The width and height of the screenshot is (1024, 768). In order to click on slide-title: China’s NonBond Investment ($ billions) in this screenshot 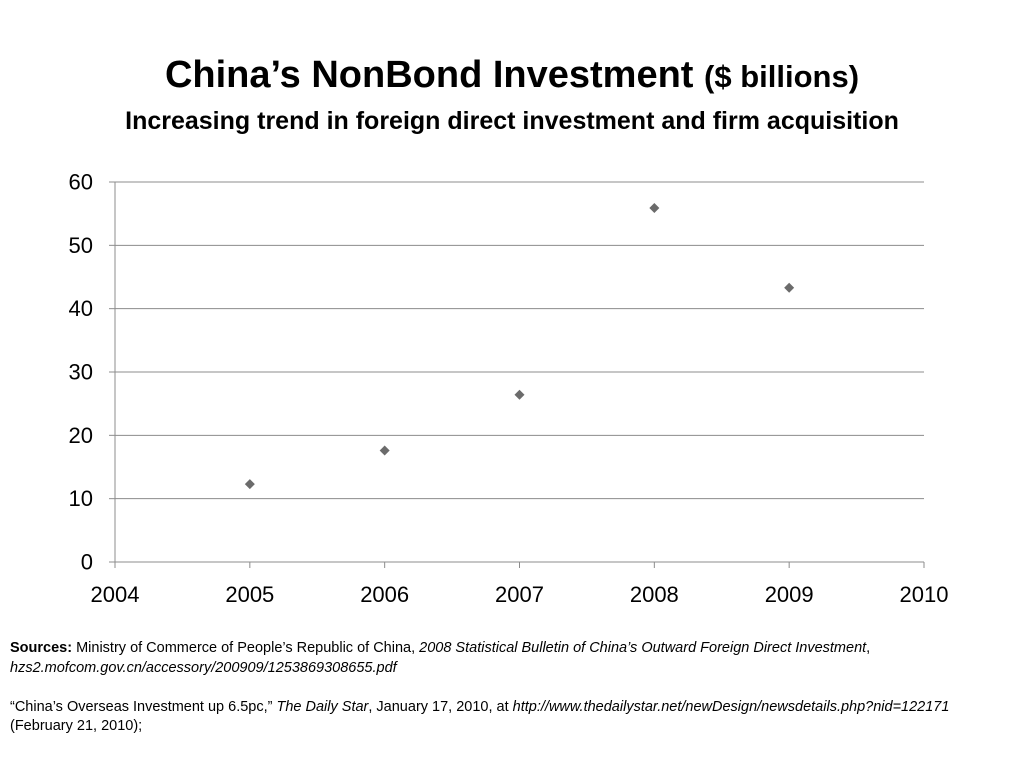, I will do `click(512, 76)`.